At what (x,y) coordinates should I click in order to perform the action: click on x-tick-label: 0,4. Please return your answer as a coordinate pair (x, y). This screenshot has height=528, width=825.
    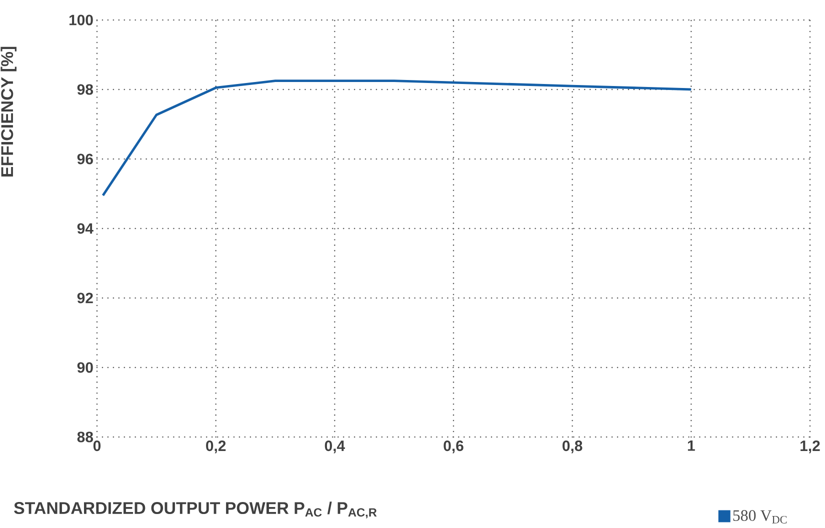
    Looking at the image, I should click on (334, 447).